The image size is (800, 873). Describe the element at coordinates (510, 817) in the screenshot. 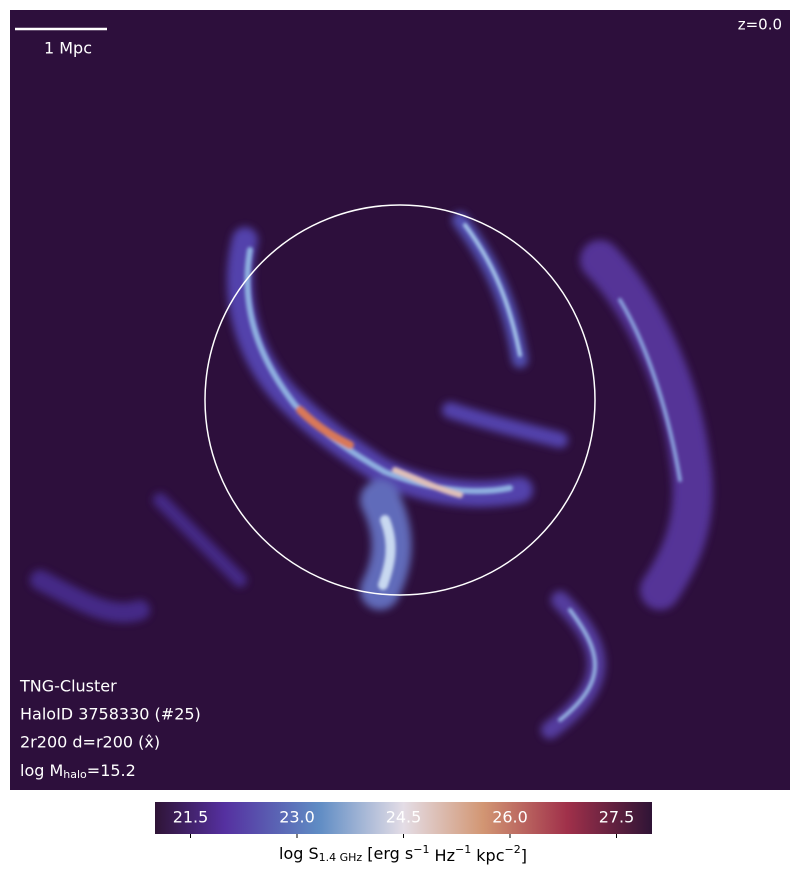

I see `colorbar-tick-label: 26.0` at that location.